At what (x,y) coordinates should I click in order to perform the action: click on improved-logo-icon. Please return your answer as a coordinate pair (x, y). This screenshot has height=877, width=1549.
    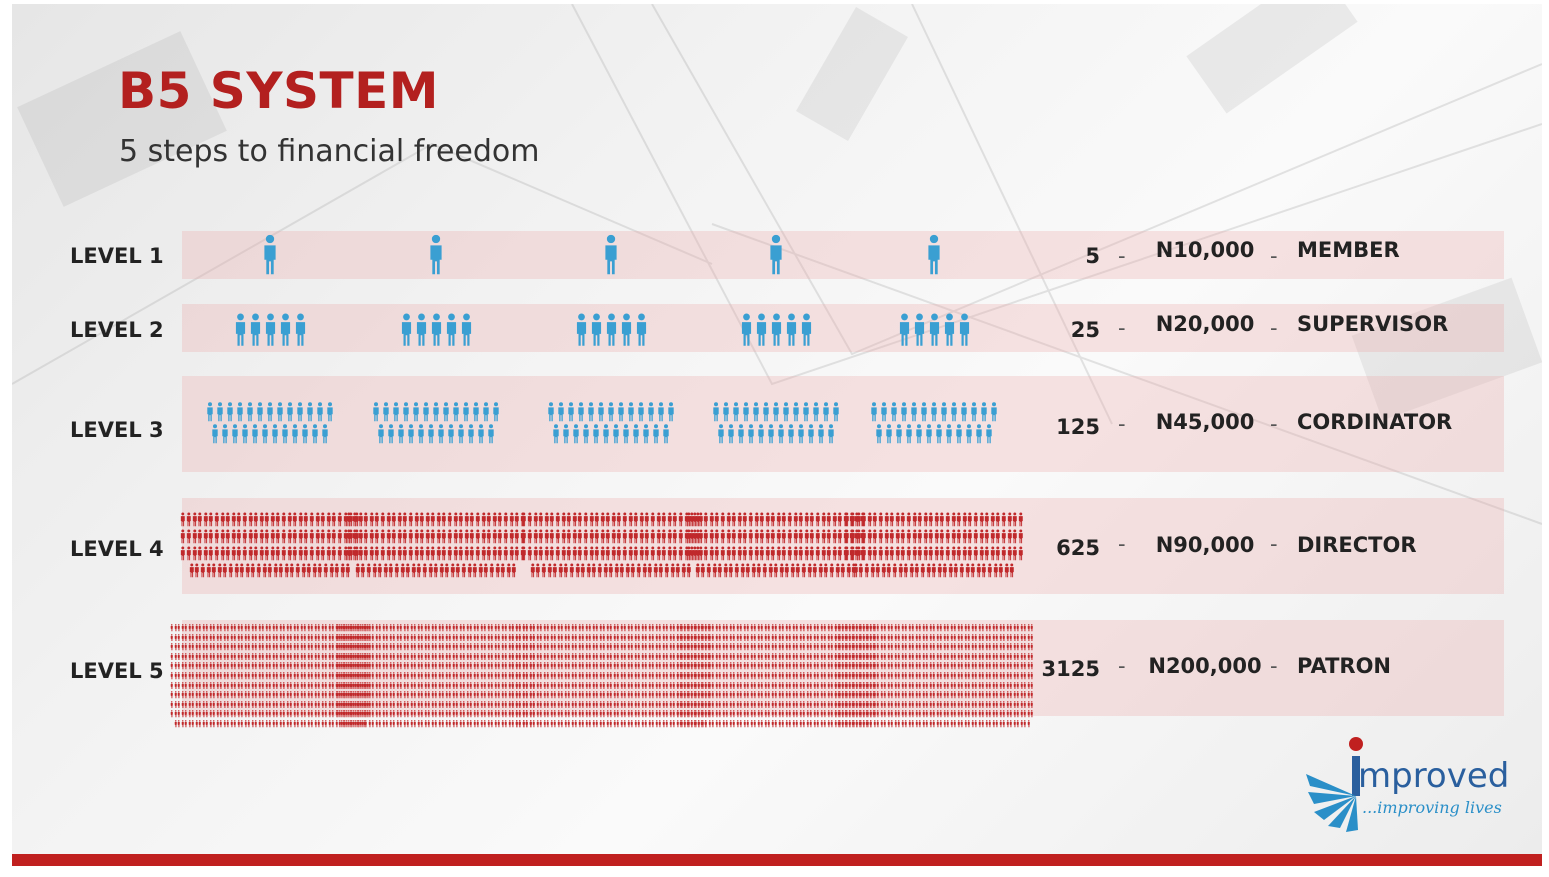
    Looking at the image, I should click on (1334, 784).